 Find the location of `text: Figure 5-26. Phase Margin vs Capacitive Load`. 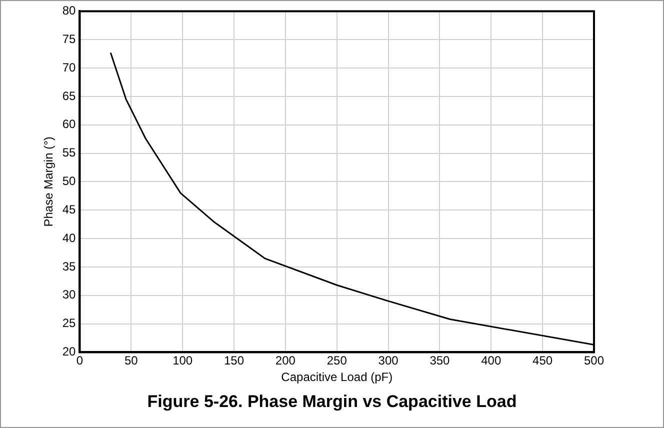

text: Figure 5-26. Phase Margin vs Capacitive Load is located at coordinates (332, 402).